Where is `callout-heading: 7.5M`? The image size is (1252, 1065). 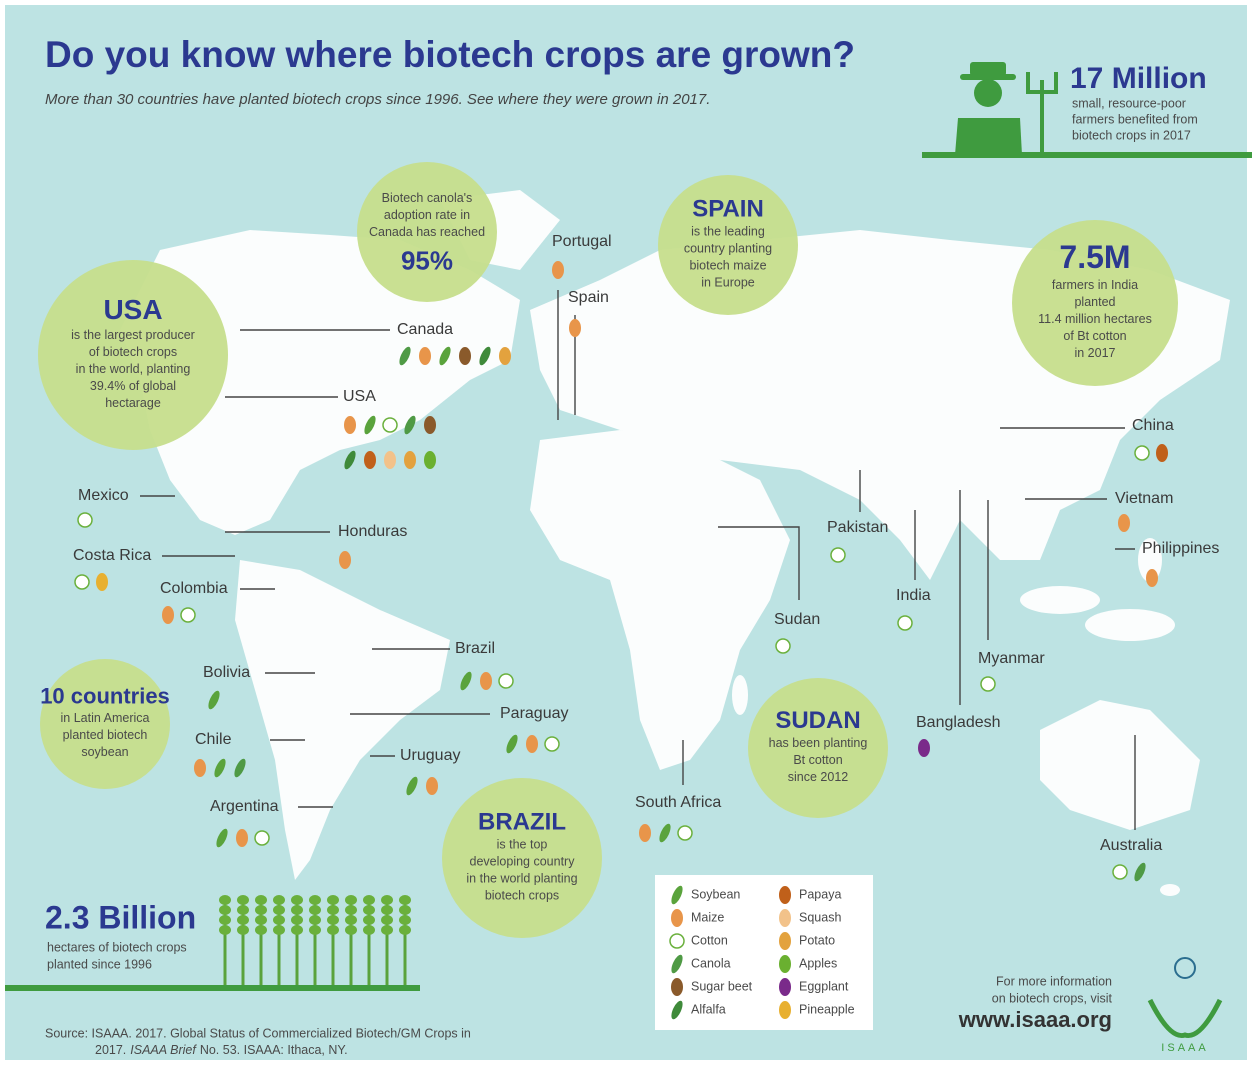 callout-heading: 7.5M is located at coordinates (1094, 257).